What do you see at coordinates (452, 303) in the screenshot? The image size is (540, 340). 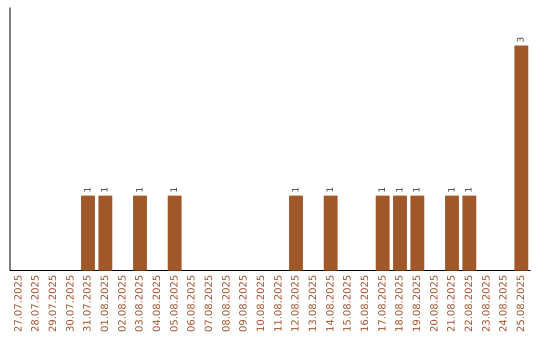 I see `x-tick-label: 21.08.2025` at bounding box center [452, 303].